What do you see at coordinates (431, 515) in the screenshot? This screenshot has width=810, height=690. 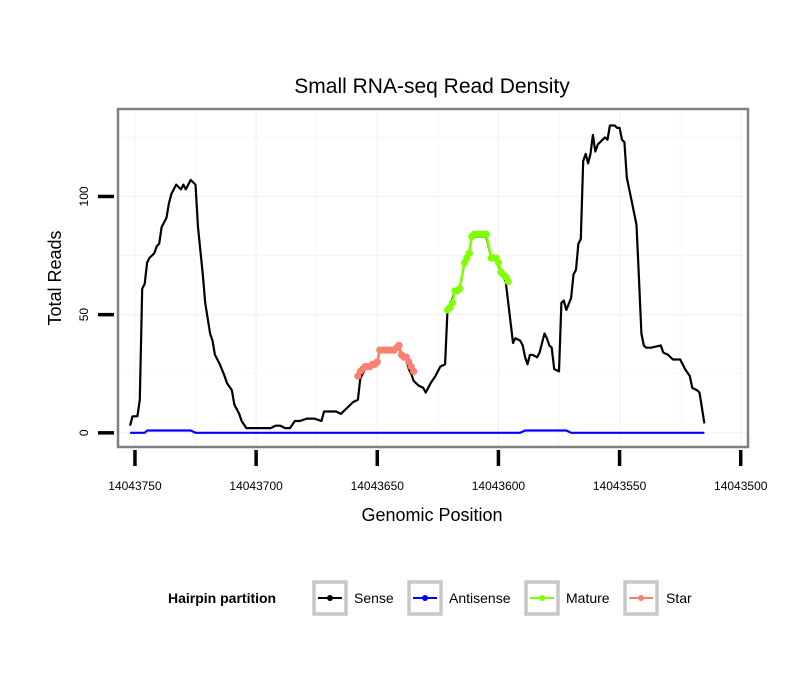 I see `x-axis-title: Genomic Position` at bounding box center [431, 515].